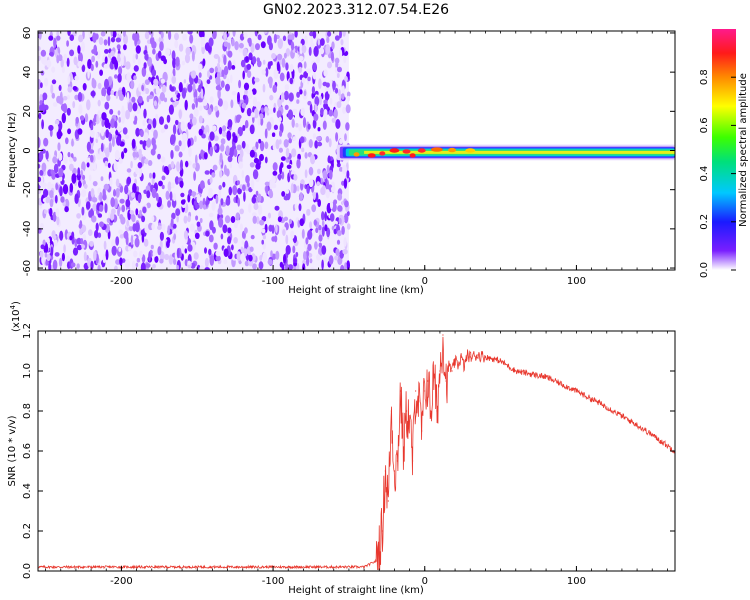 The image size is (750, 600). I want to click on y-tick-label: 20, so click(27, 111).